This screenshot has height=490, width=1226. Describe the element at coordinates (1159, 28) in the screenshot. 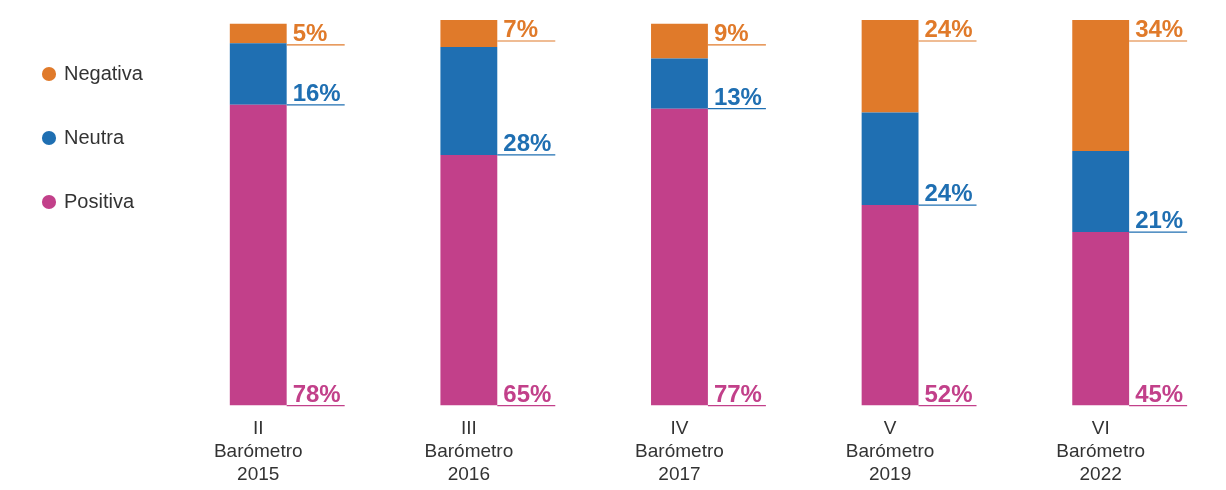

I see `data-label: 34%` at that location.